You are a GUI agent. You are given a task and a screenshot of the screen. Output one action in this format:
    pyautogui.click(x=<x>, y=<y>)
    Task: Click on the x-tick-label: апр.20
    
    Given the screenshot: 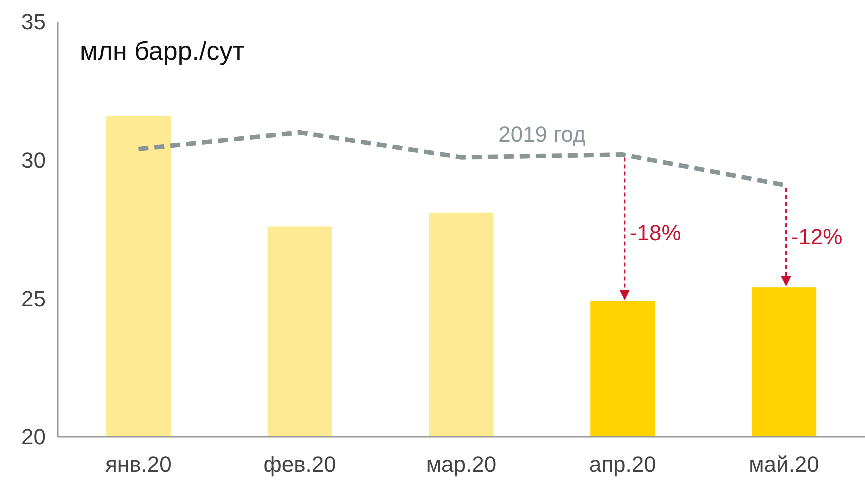 What is the action you would take?
    pyautogui.click(x=622, y=464)
    